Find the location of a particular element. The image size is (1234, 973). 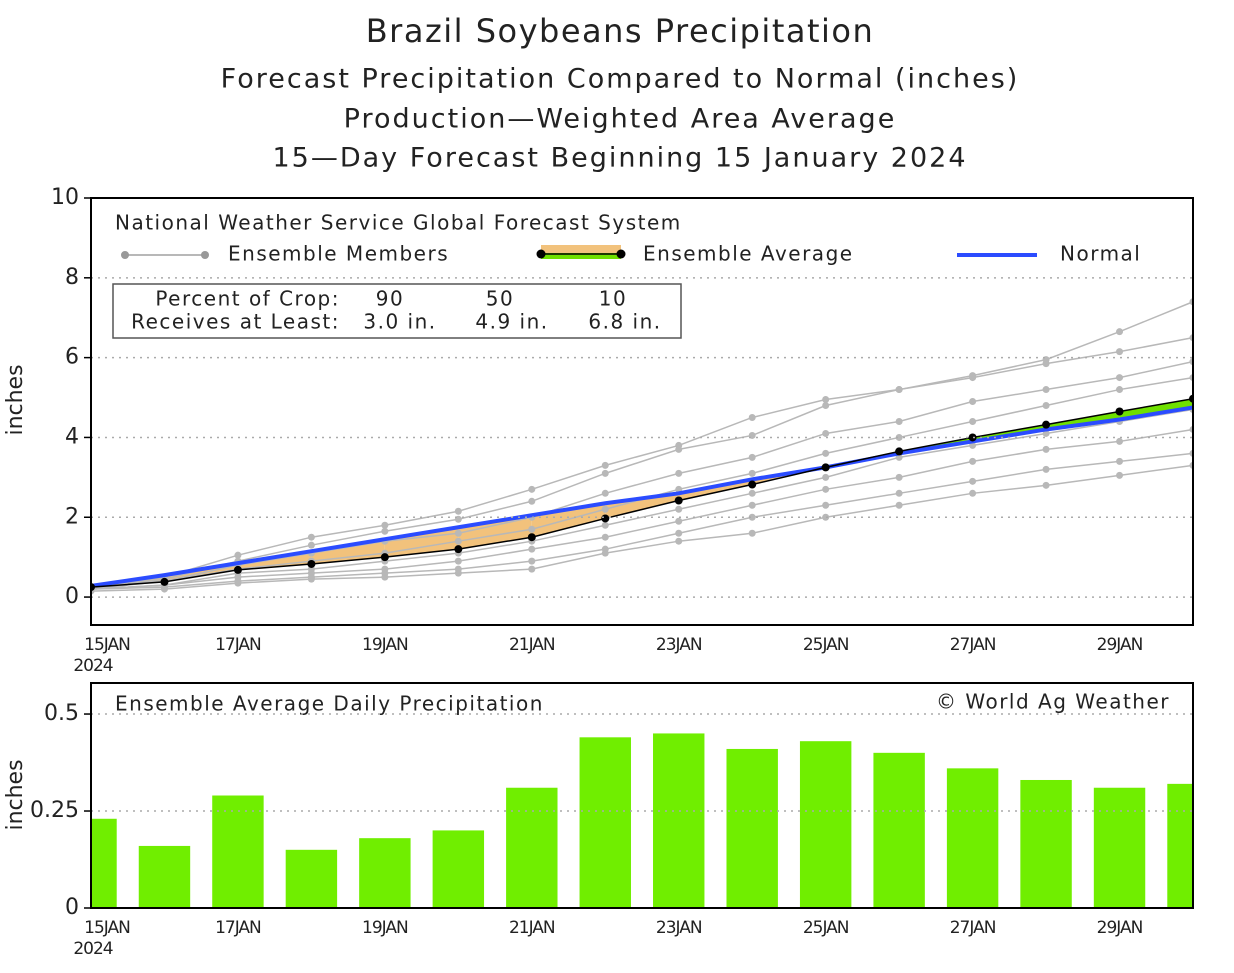

y-tick-label: 6 is located at coordinates (72, 357).